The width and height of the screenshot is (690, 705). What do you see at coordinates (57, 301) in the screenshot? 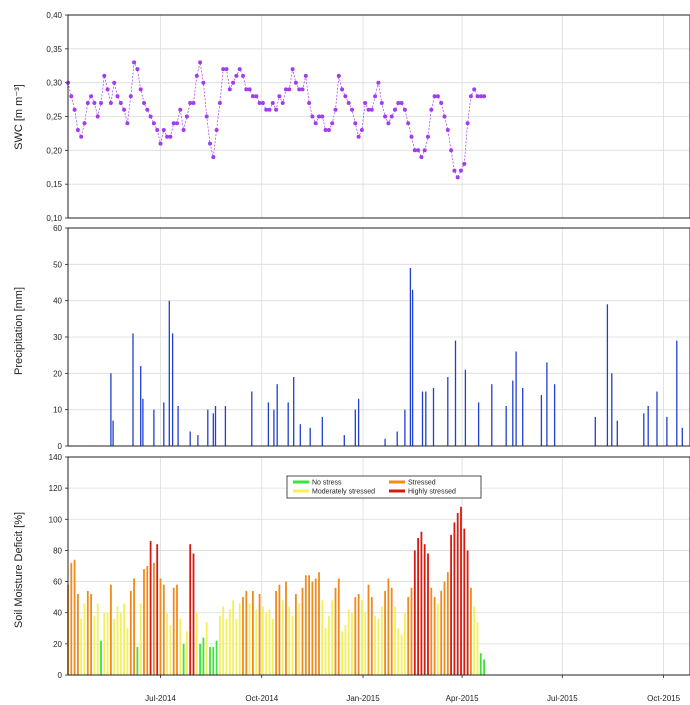
I see `y-tick-label: 40` at bounding box center [57, 301].